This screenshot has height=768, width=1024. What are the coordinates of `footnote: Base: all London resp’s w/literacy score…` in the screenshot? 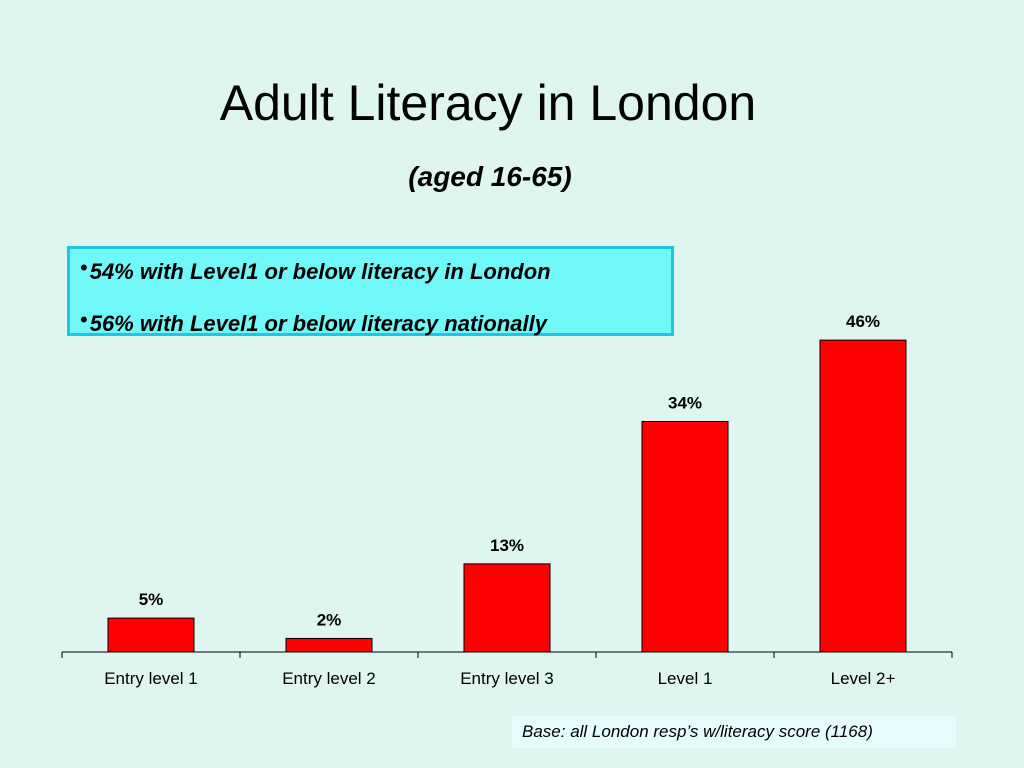 It's located at (734, 732).